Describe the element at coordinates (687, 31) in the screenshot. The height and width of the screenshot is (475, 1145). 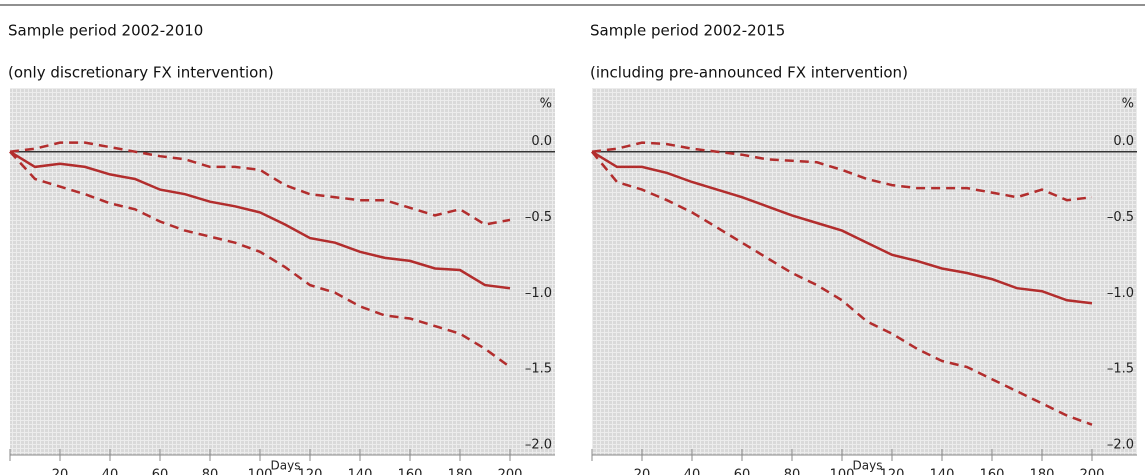
I see `chart-title: Sample period 2002-2015` at that location.